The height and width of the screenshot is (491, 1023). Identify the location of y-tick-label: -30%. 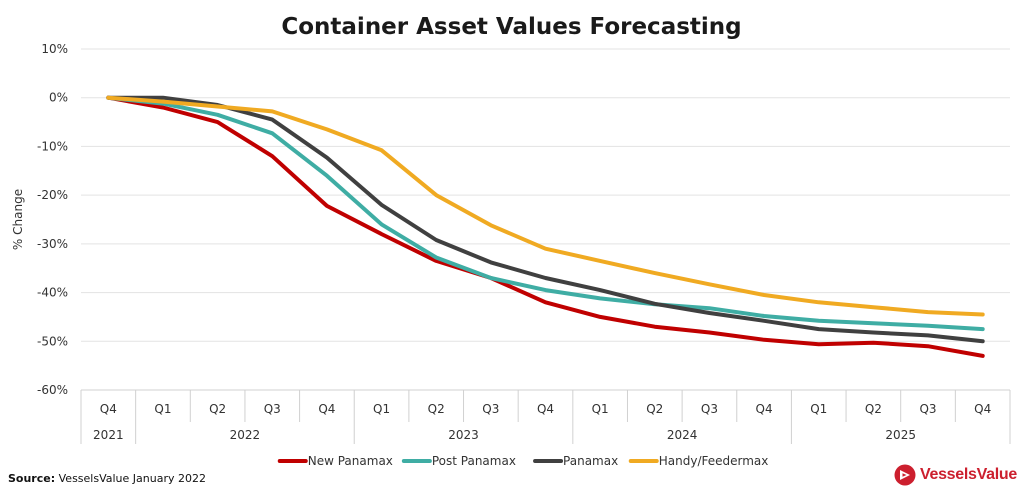
(52, 244).